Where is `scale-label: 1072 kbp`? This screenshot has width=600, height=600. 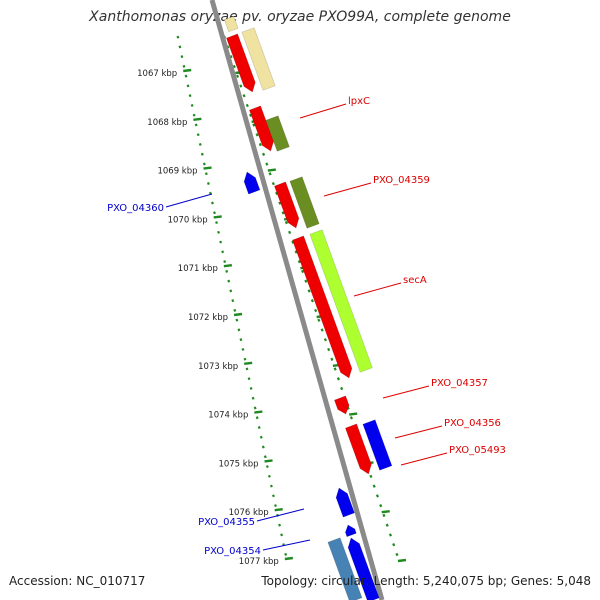
scale-label: 1072 kbp is located at coordinates (208, 318).